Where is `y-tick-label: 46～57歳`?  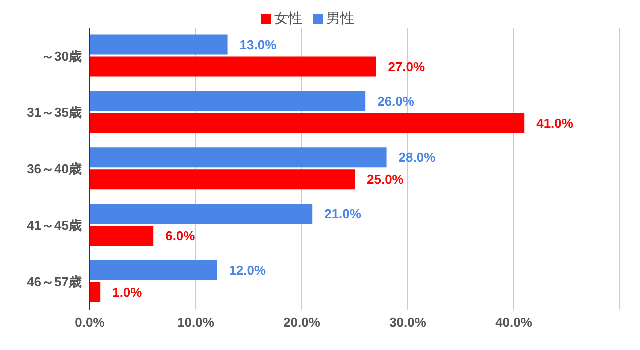
y-tick-label: 46～57歳 is located at coordinates (54, 282).